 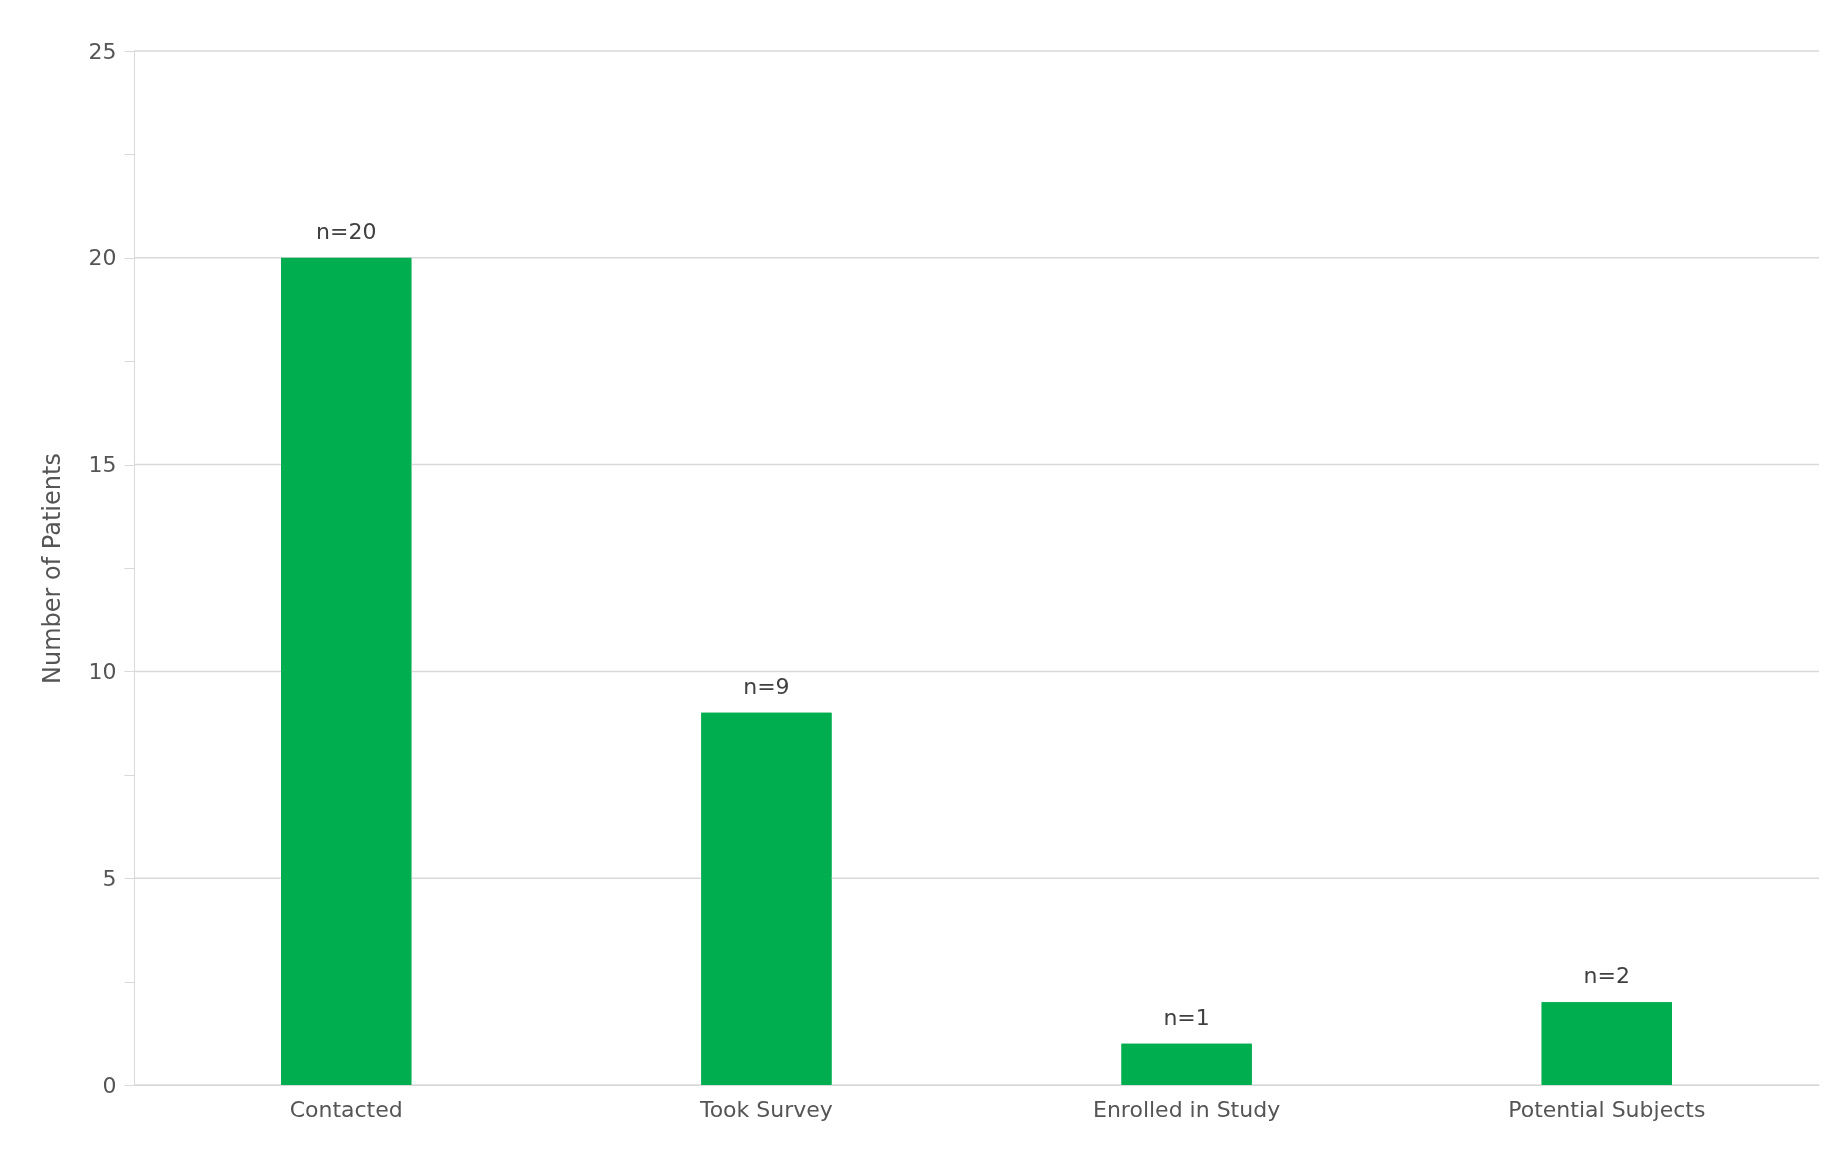 I want to click on y-tick-label: 10, so click(x=102, y=671).